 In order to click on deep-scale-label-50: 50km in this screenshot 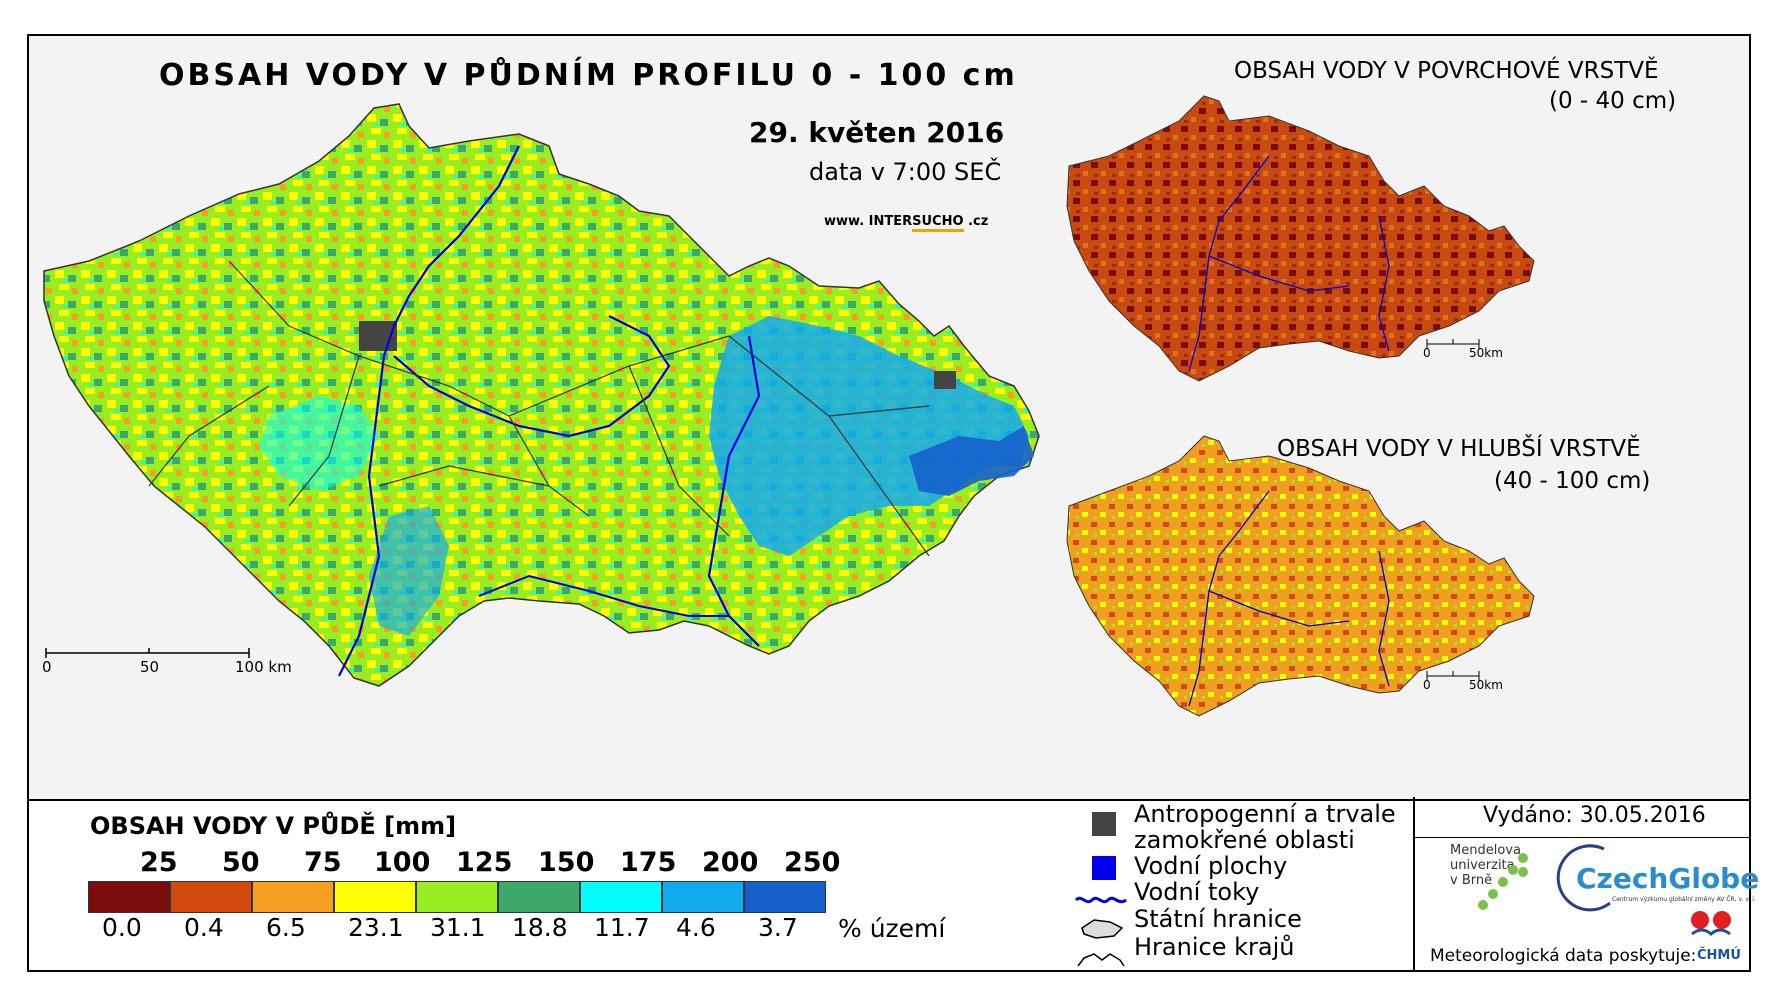, I will do `click(1486, 685)`.